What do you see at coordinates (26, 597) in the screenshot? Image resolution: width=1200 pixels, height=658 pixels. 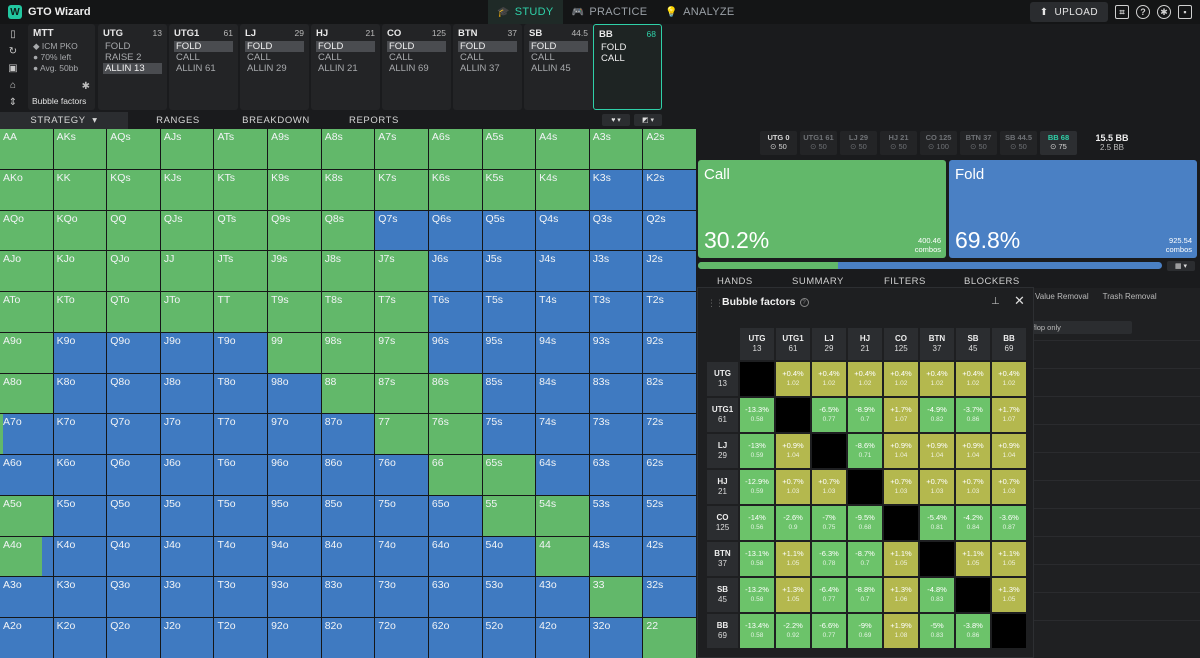 I see `hand-cell-a3o: A3o` at bounding box center [26, 597].